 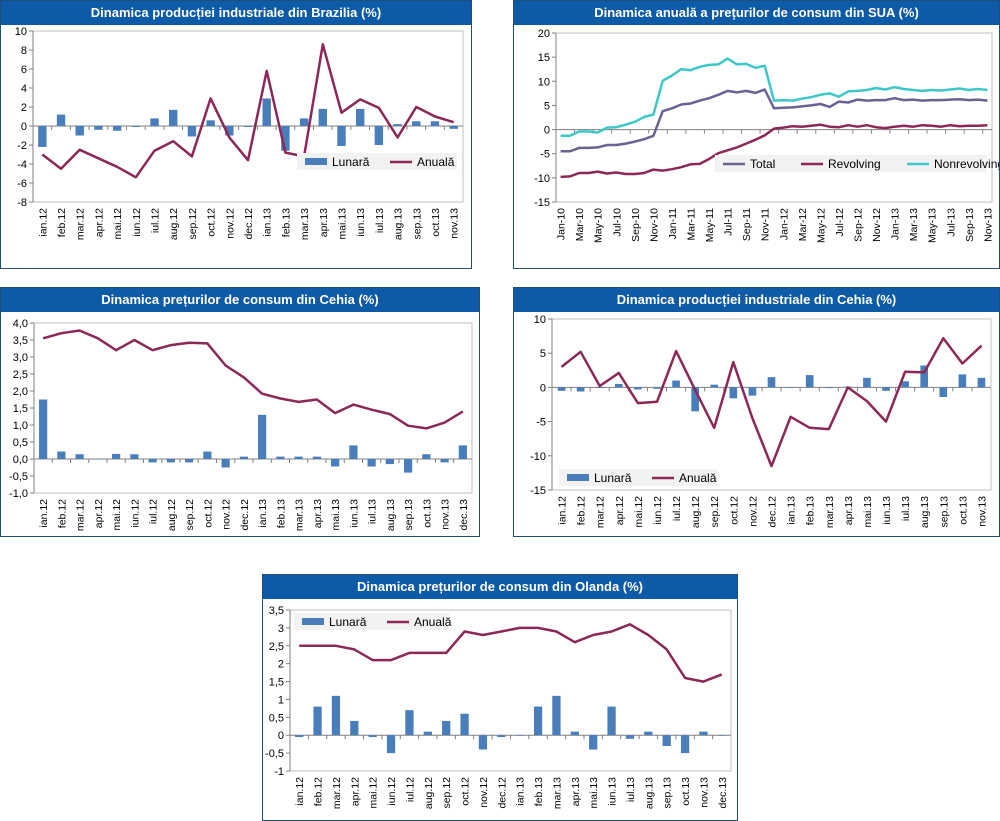 I want to click on x-tick-label: nov.13, so click(x=446, y=514).